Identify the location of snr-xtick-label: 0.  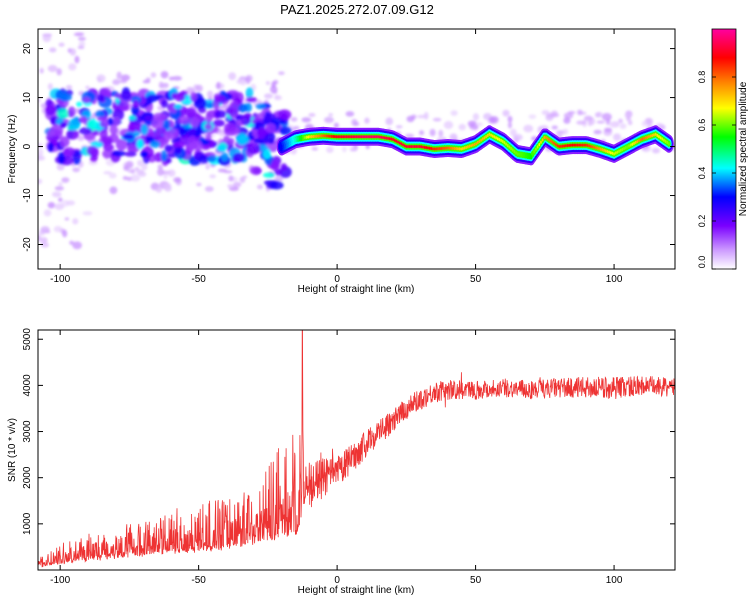
(337, 580).